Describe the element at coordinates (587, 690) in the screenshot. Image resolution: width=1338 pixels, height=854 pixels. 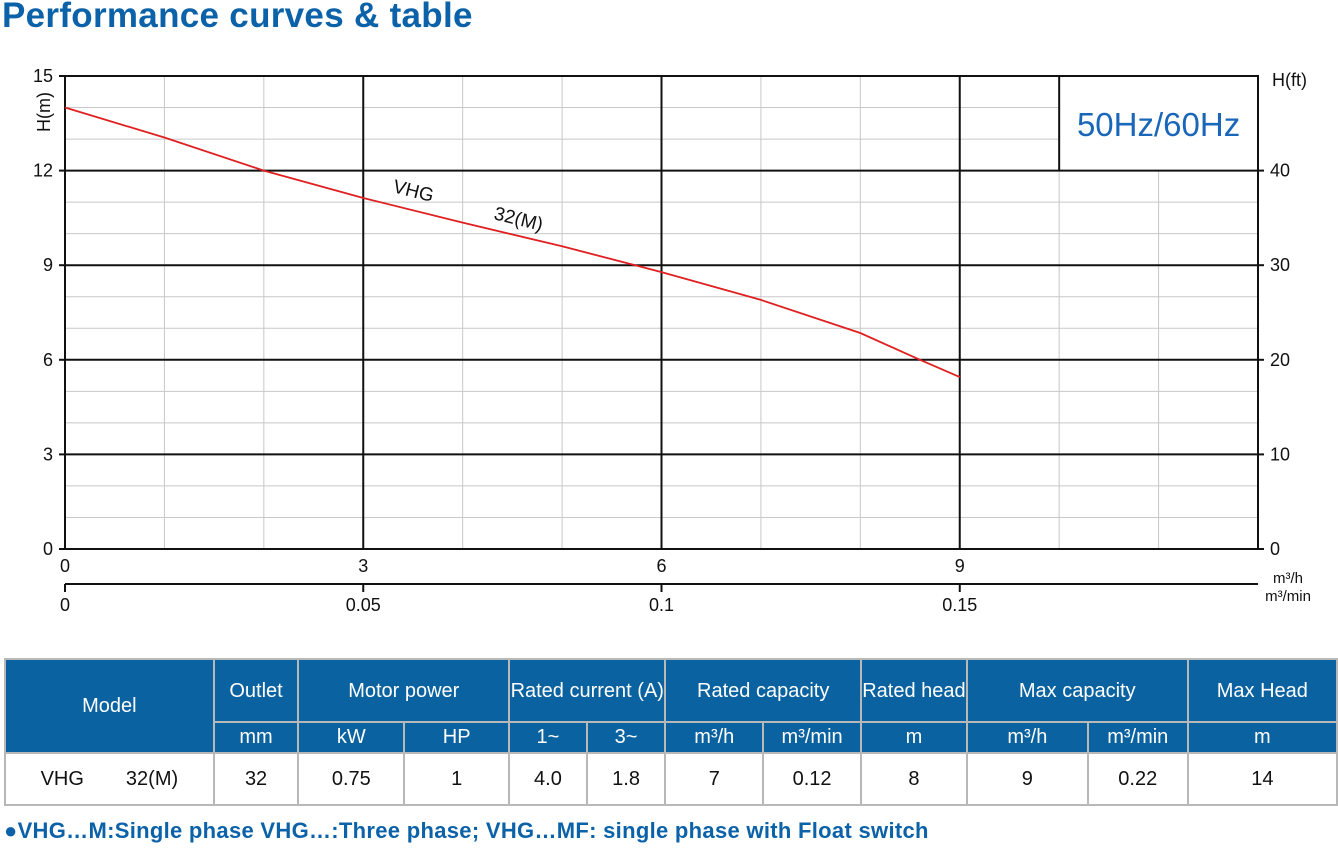
I see `th-rated-current: Rated current (A)` at that location.